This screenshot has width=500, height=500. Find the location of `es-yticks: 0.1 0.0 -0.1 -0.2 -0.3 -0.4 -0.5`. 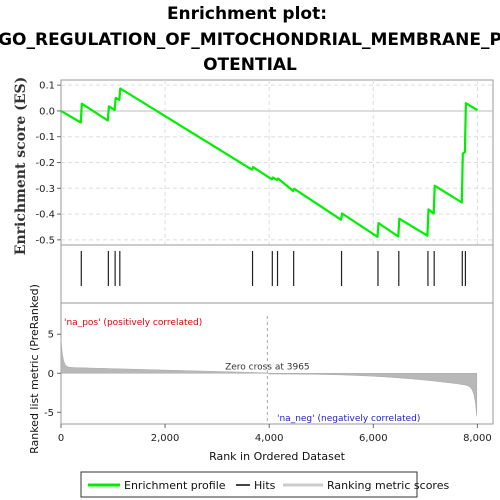

es-yticks: 0.1 0.0 -0.1 -0.2 -0.3 -0.4 -0.5 is located at coordinates (48, 163).